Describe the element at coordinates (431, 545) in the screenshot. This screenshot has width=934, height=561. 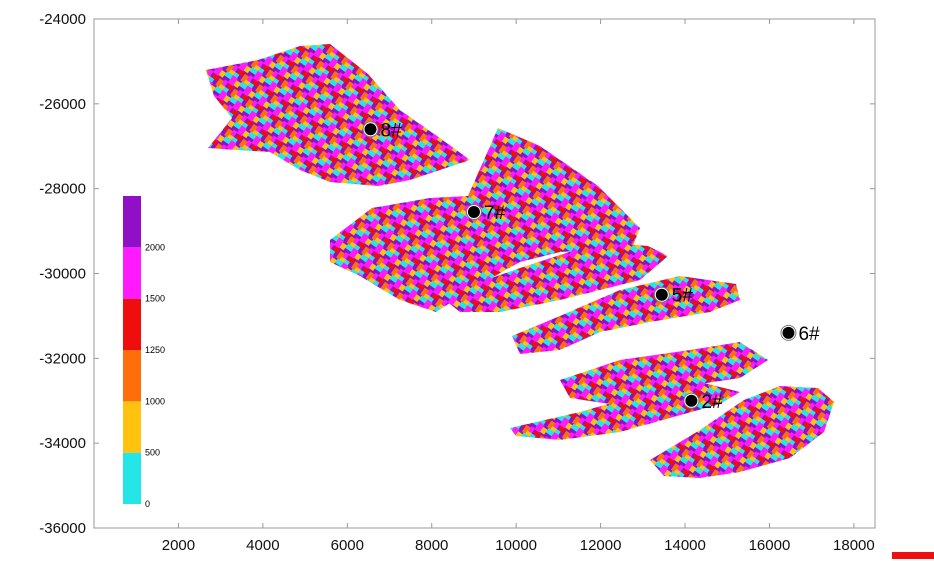
I see `x-tick-label: 8000` at that location.